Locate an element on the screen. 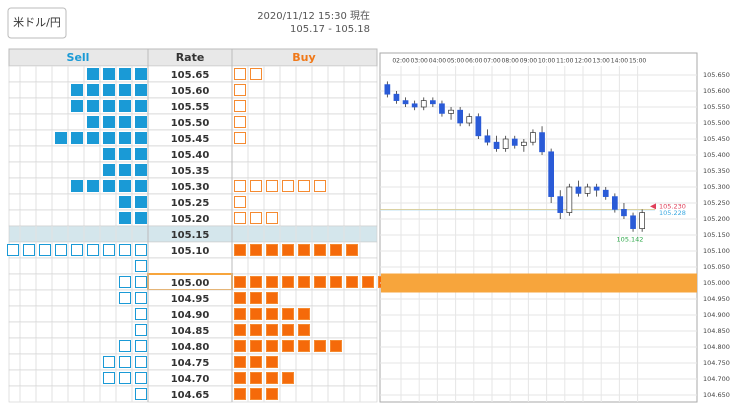  x-tick-label: 12:00 is located at coordinates (582, 61).